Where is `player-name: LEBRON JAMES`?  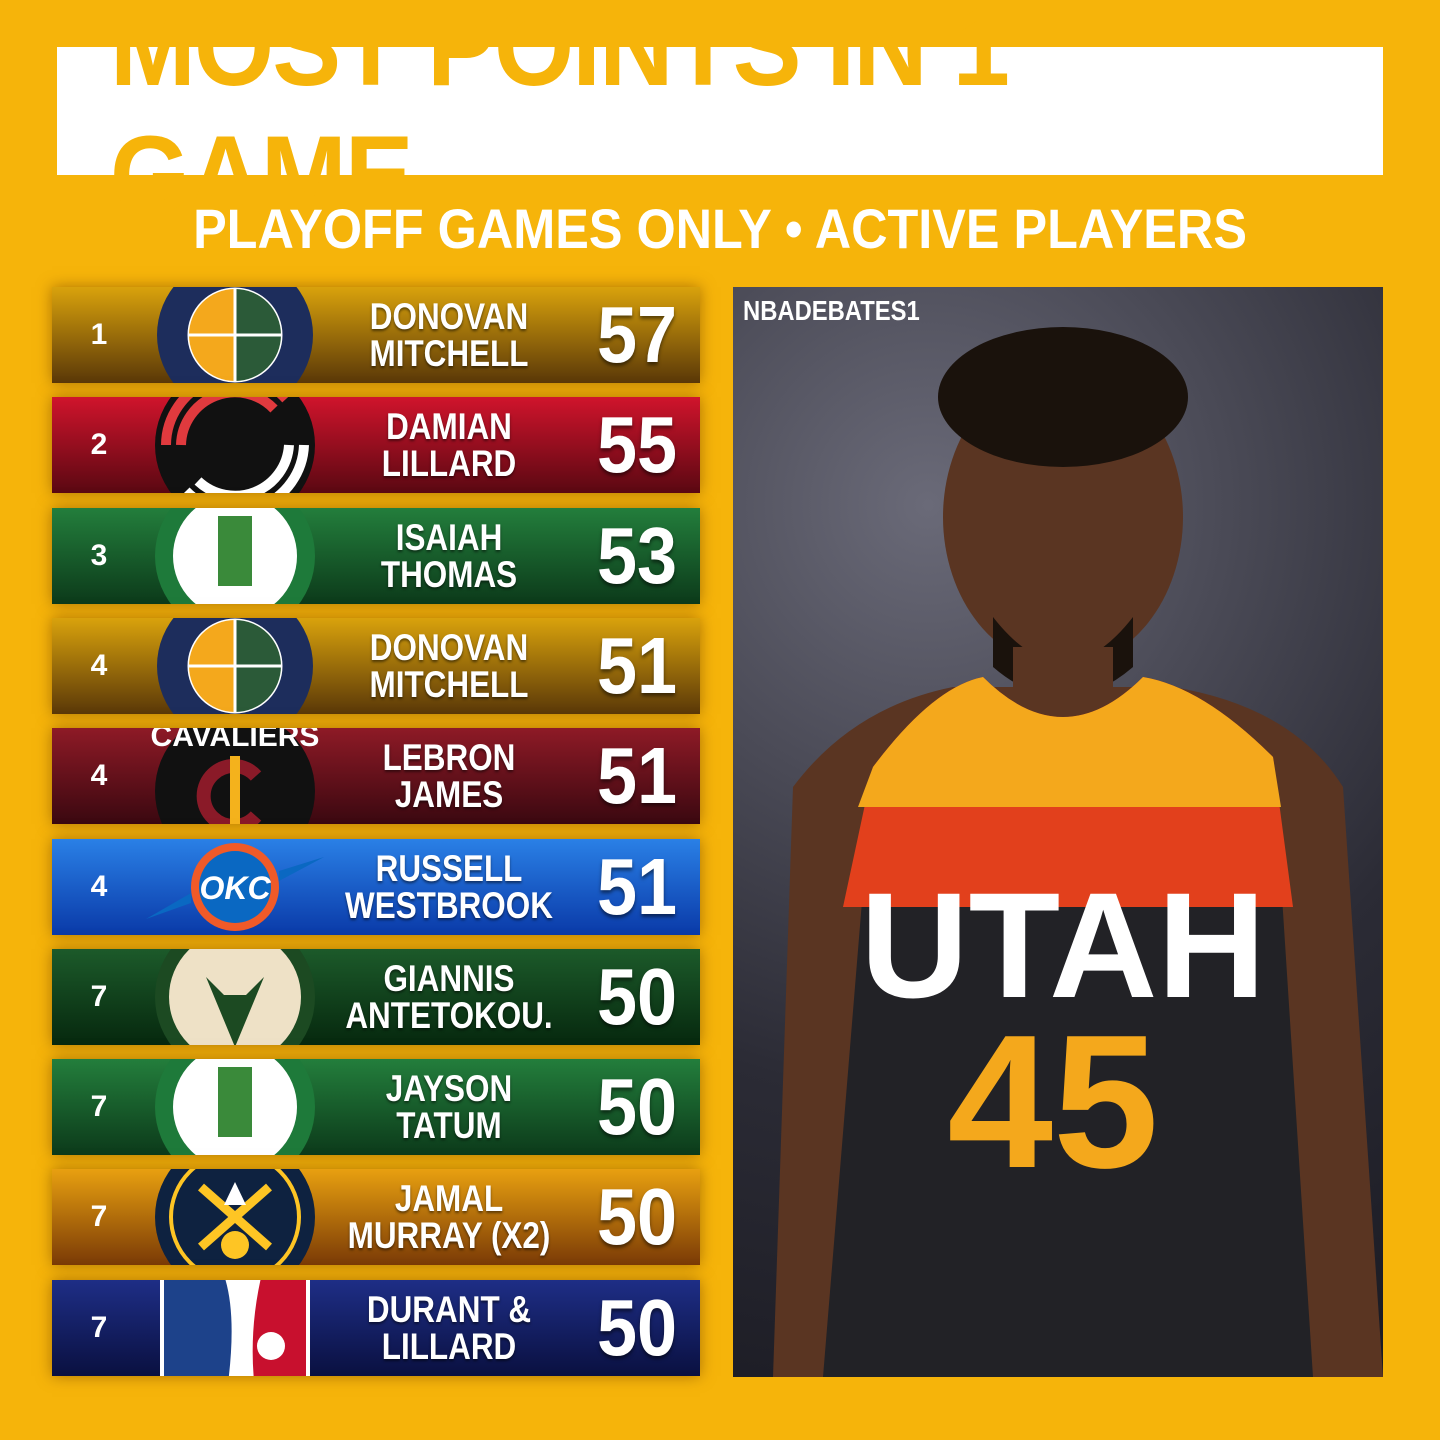
player-name: LEBRON JAMES is located at coordinates (449, 776).